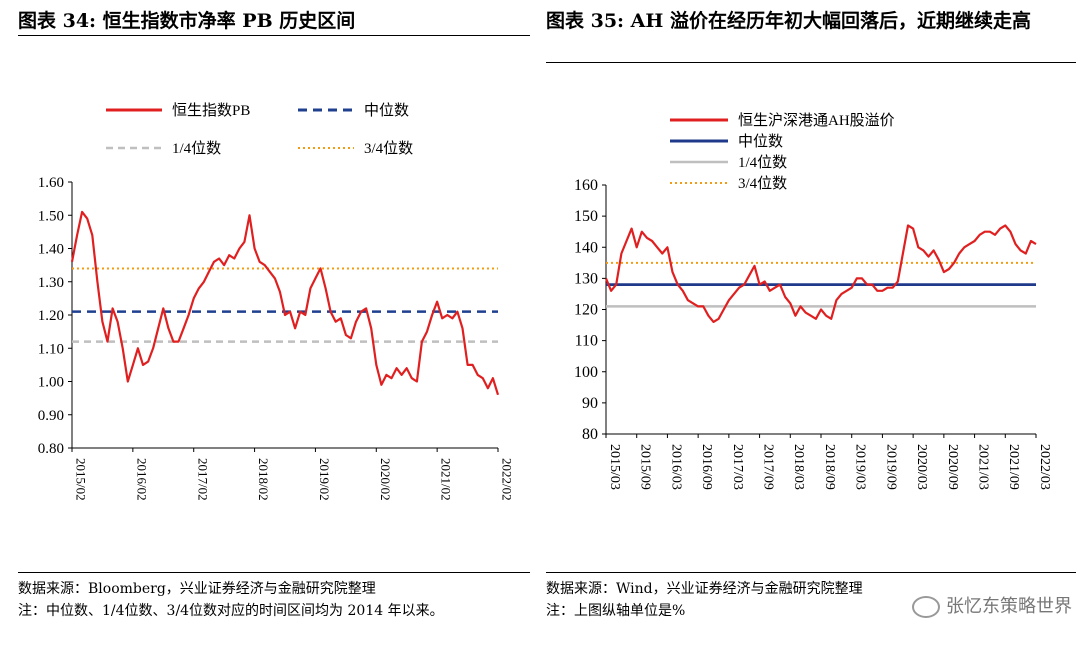  Describe the element at coordinates (921, 467) in the screenshot. I see `x-tick-label: 2020/03` at that location.